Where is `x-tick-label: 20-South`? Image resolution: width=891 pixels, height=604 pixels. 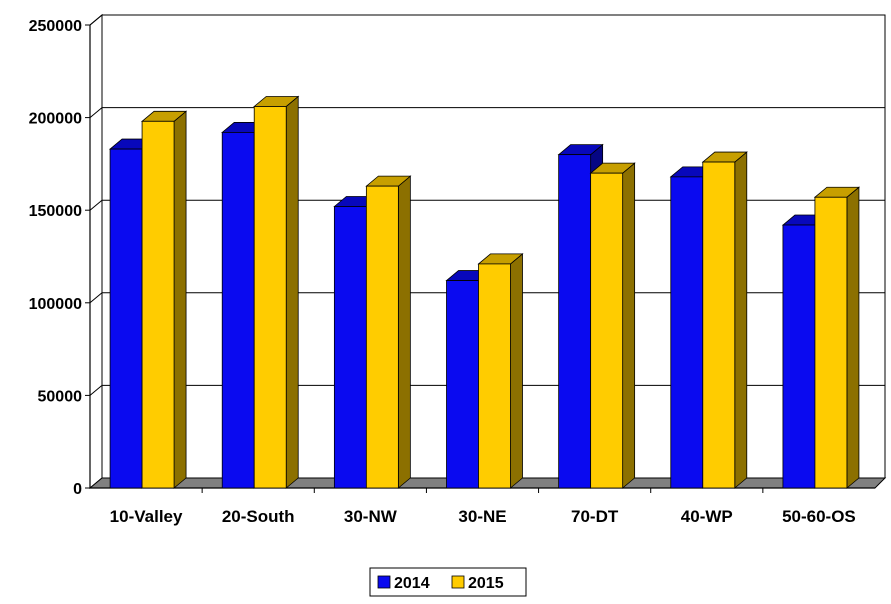 x-tick-label: 20-South is located at coordinates (258, 516).